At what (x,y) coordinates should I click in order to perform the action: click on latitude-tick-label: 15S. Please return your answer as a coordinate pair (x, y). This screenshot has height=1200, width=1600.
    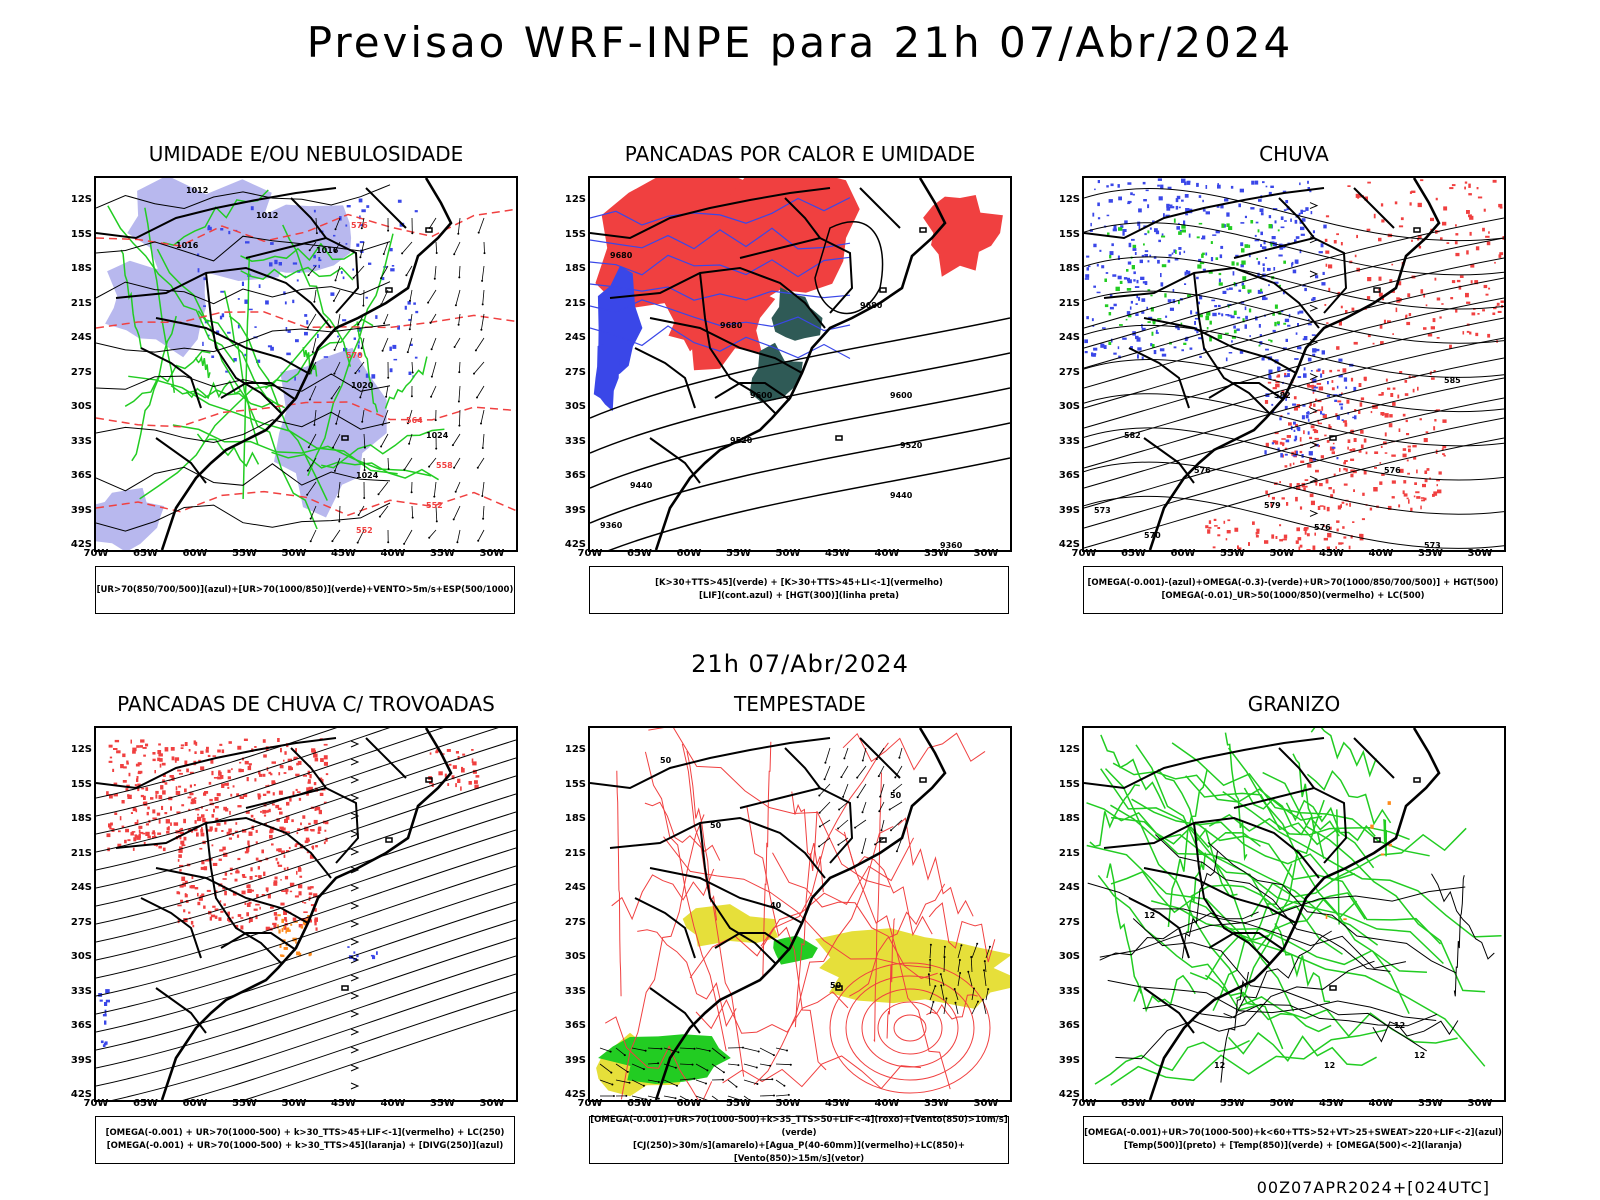
    Looking at the image, I should click on (1069, 784).